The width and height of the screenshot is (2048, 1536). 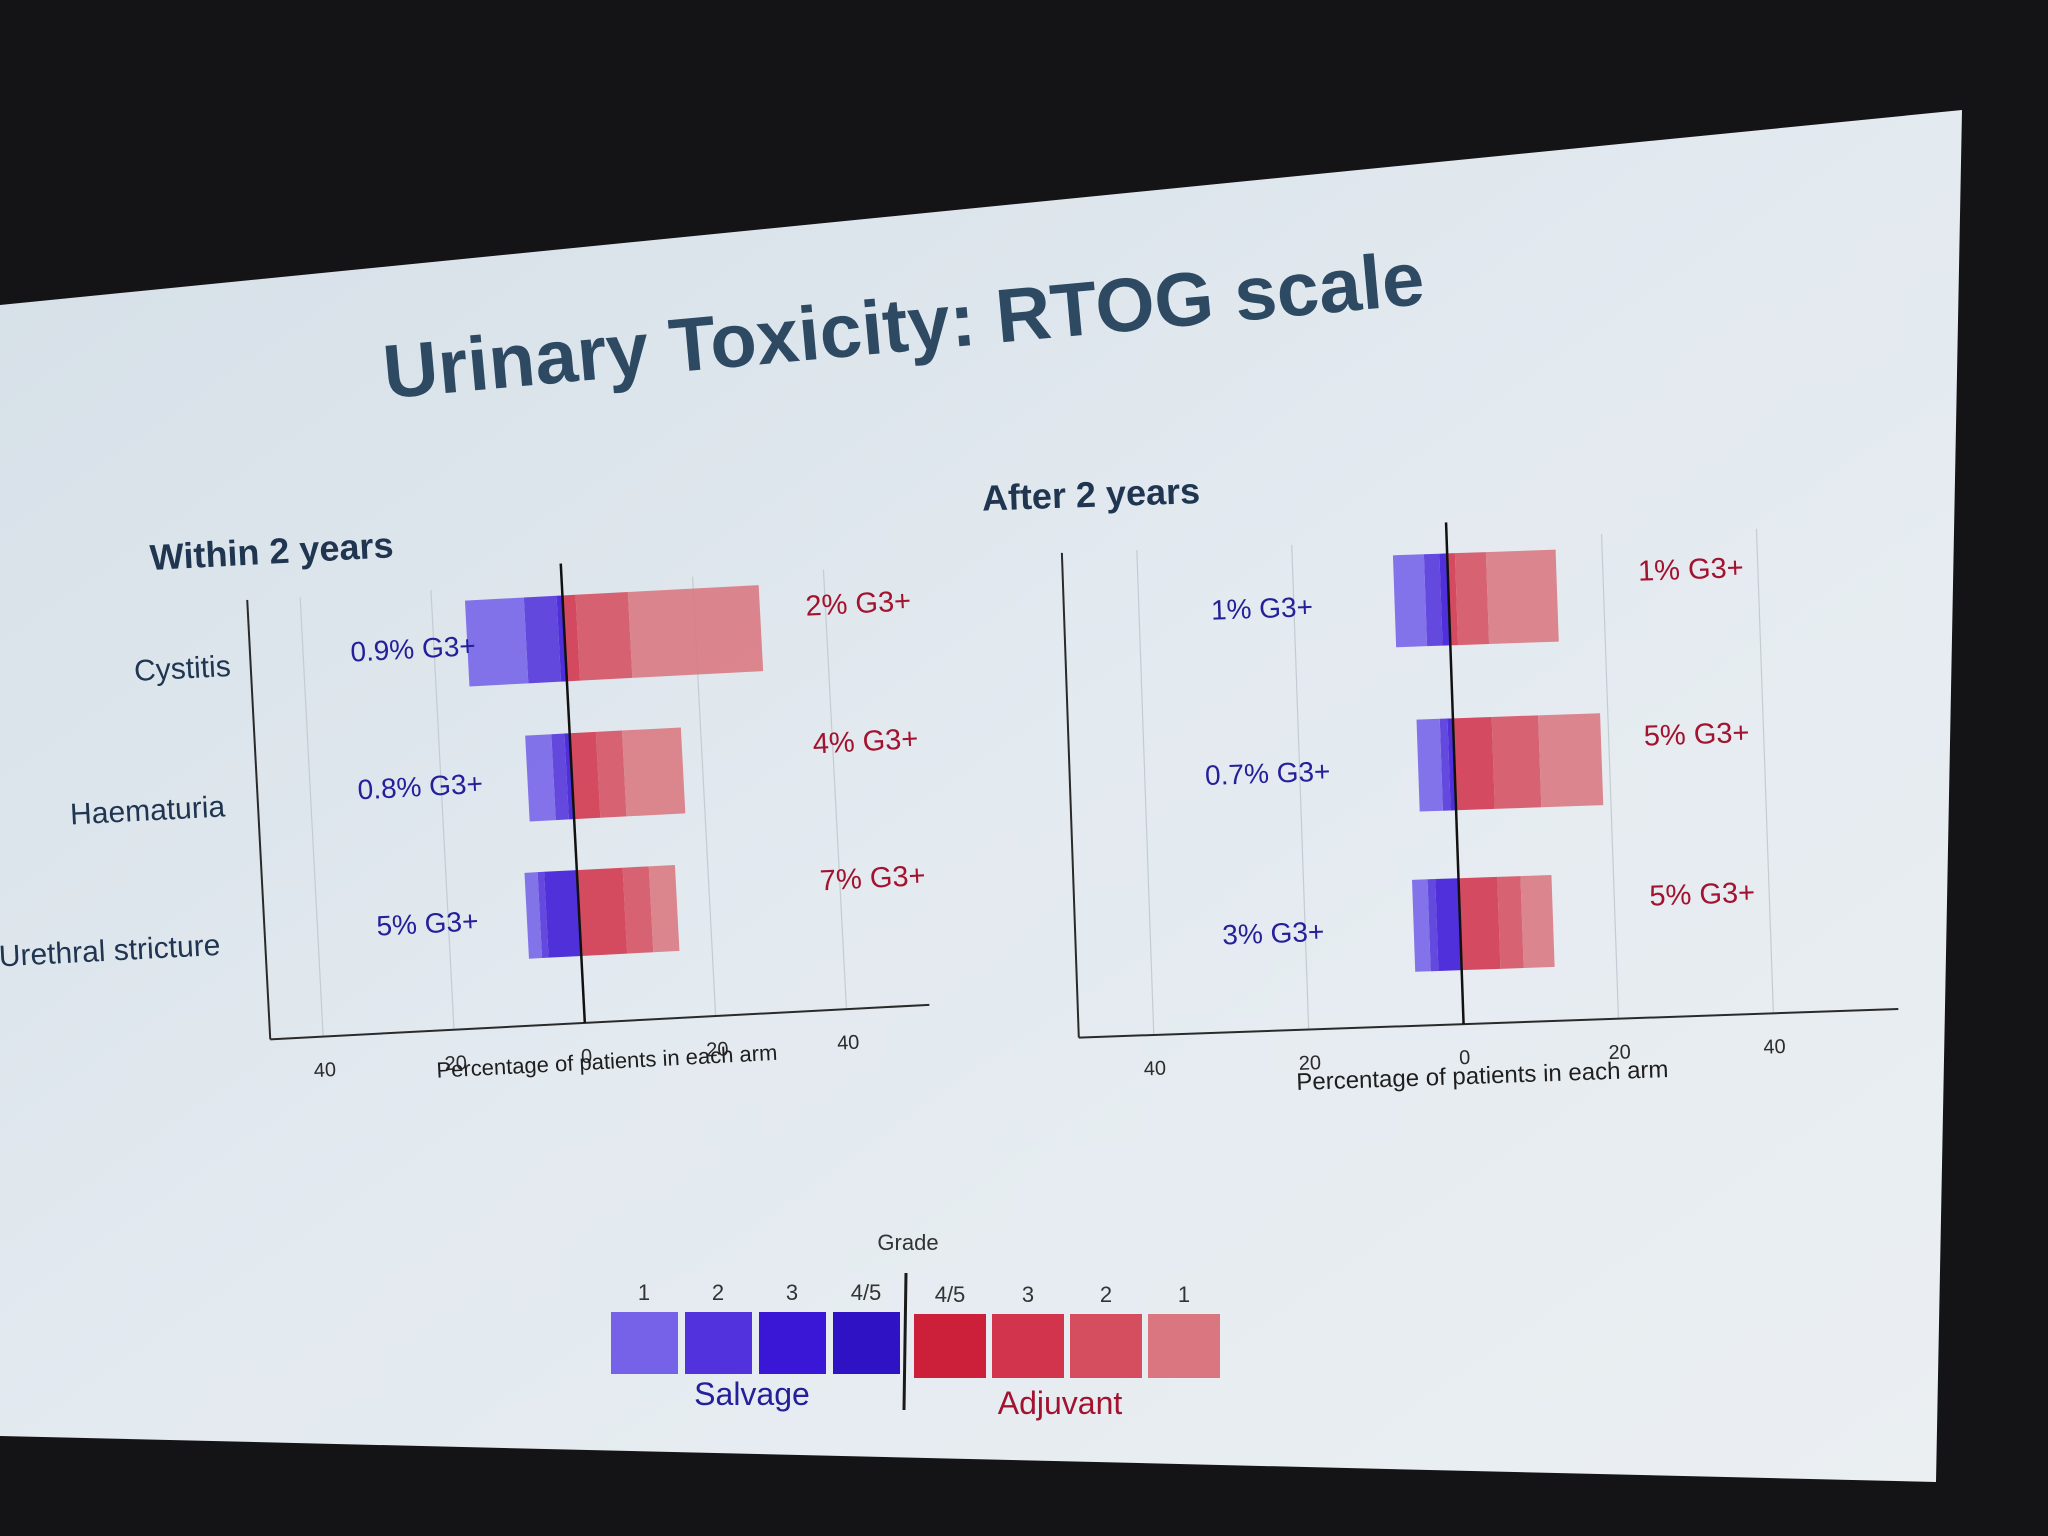 I want to click on salvage-g3-annotation: 1% G3+, so click(x=1261, y=608).